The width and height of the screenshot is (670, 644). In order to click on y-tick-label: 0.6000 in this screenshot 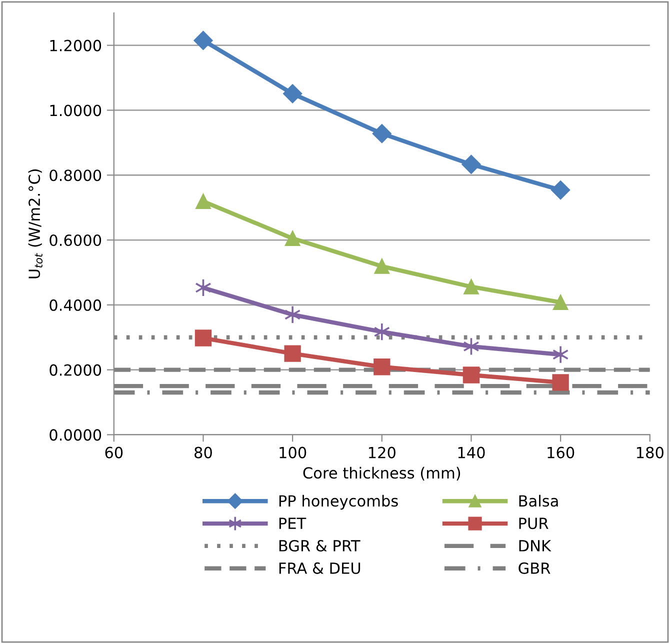, I will do `click(76, 240)`.